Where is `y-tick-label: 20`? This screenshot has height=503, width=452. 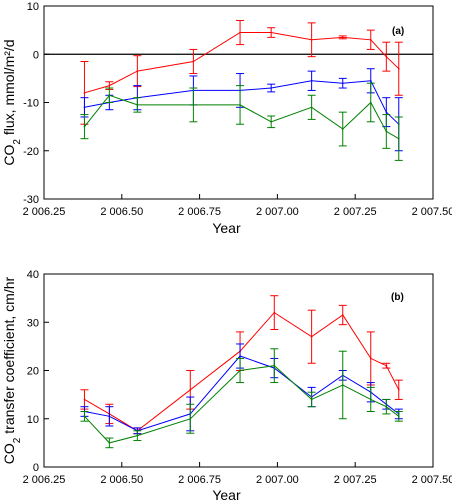 y-tick-label: 20 is located at coordinates (33, 372).